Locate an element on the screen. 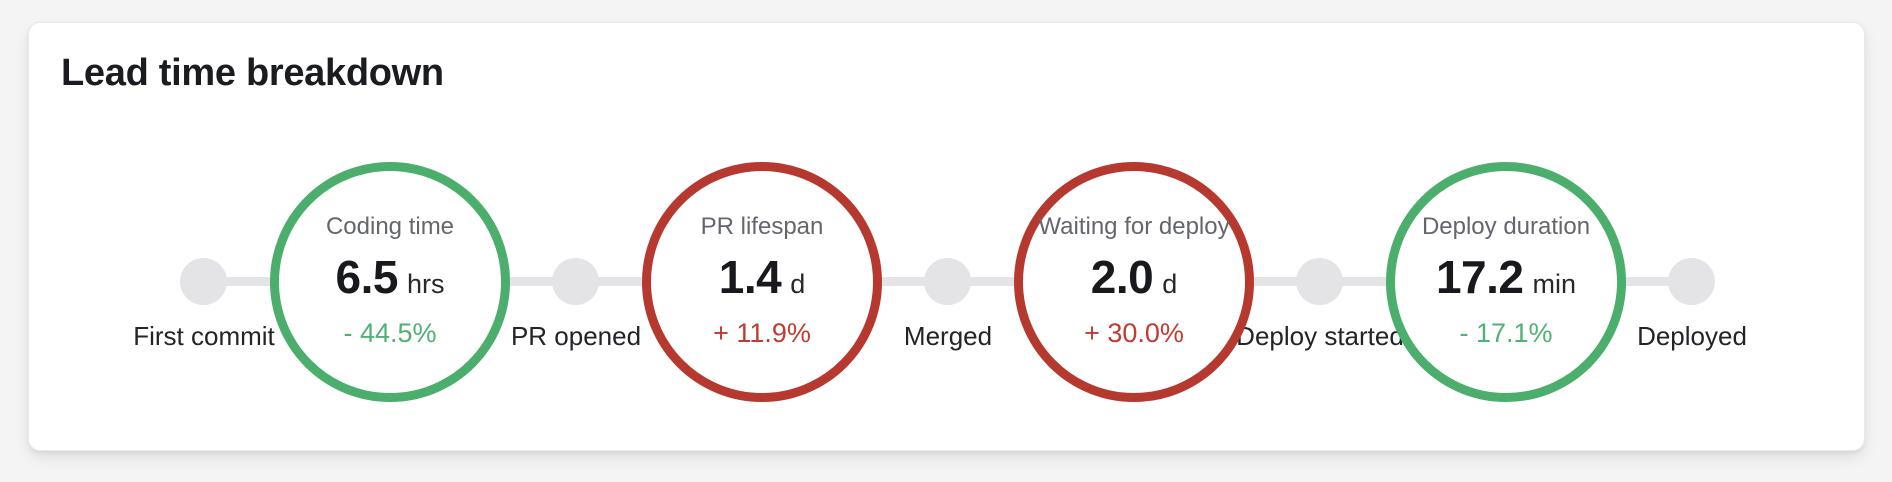  milestone-dot-first-commit is located at coordinates (203, 281).